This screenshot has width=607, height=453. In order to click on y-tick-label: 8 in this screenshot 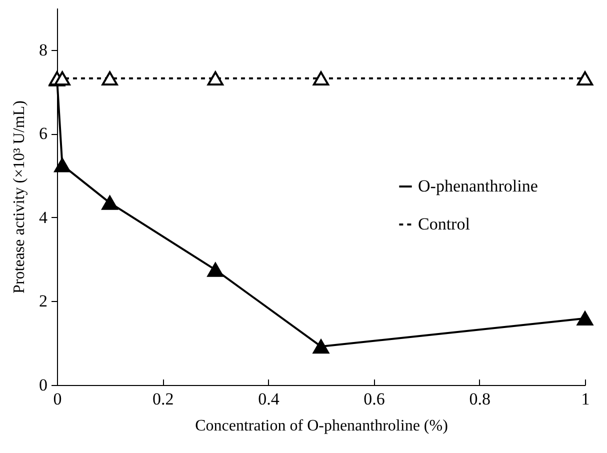, I will do `click(43, 50)`.